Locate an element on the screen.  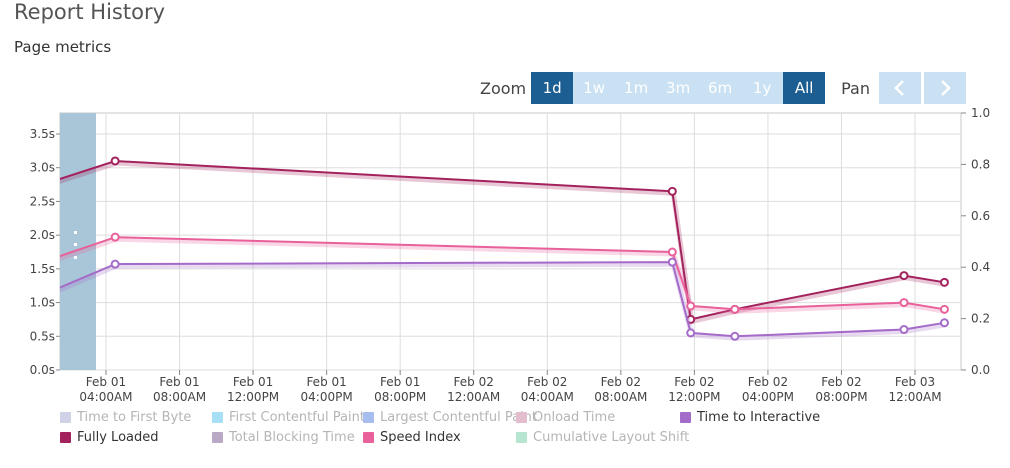
legend-item: Time to First Byte is located at coordinates (125, 417).